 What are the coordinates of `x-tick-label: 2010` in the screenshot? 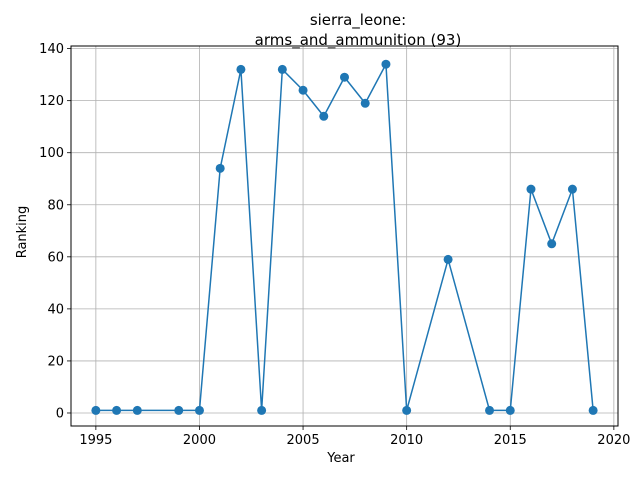 It's located at (406, 440).